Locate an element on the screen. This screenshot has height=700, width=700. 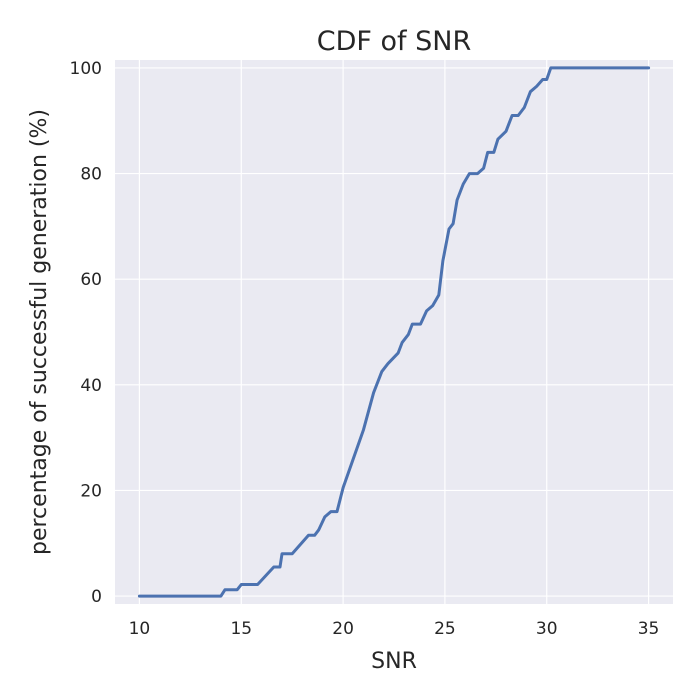
y-axis-label: percentage of successful generation (%) is located at coordinates (39, 332).